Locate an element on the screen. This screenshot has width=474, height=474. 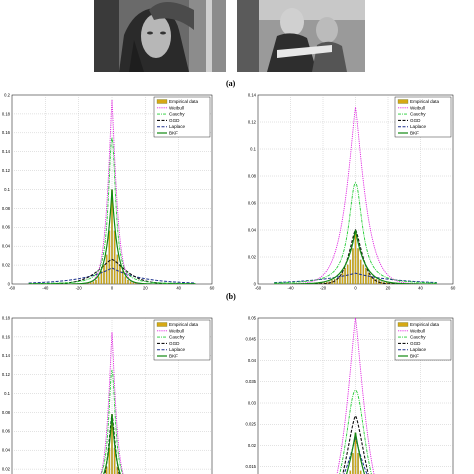
curve-cauchy is located at coordinates (112, 210).